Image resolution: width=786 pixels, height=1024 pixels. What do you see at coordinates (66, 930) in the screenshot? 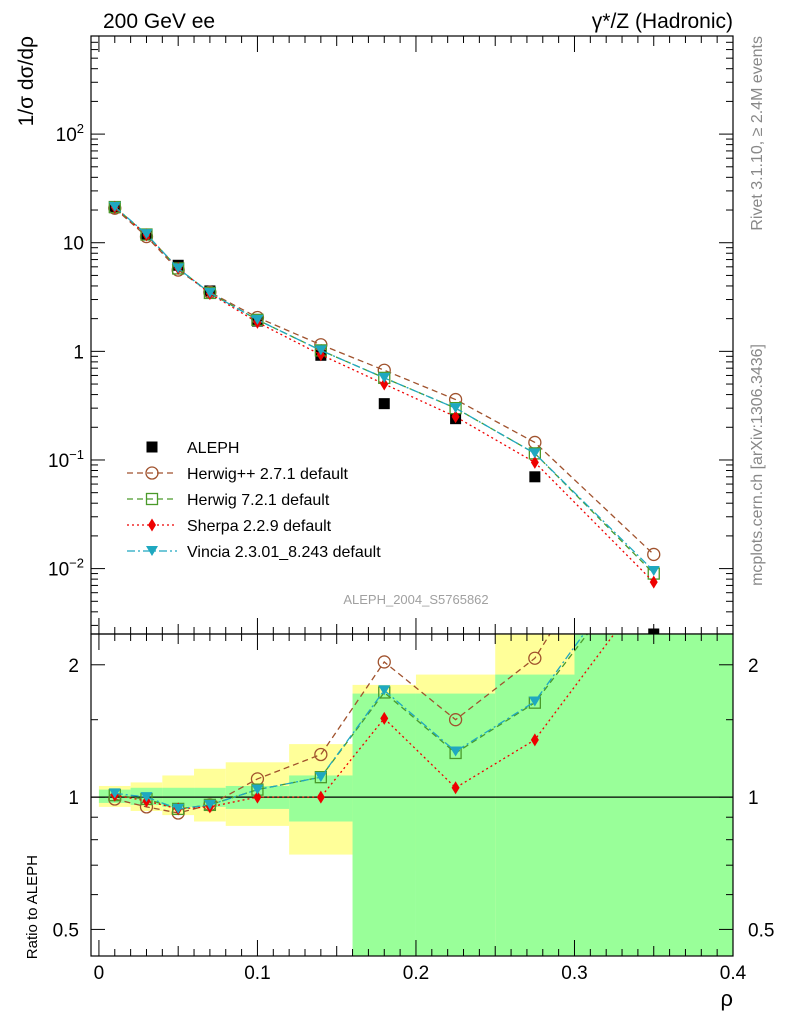
I see `ratio-y-tick-label: 0.5` at bounding box center [66, 930].